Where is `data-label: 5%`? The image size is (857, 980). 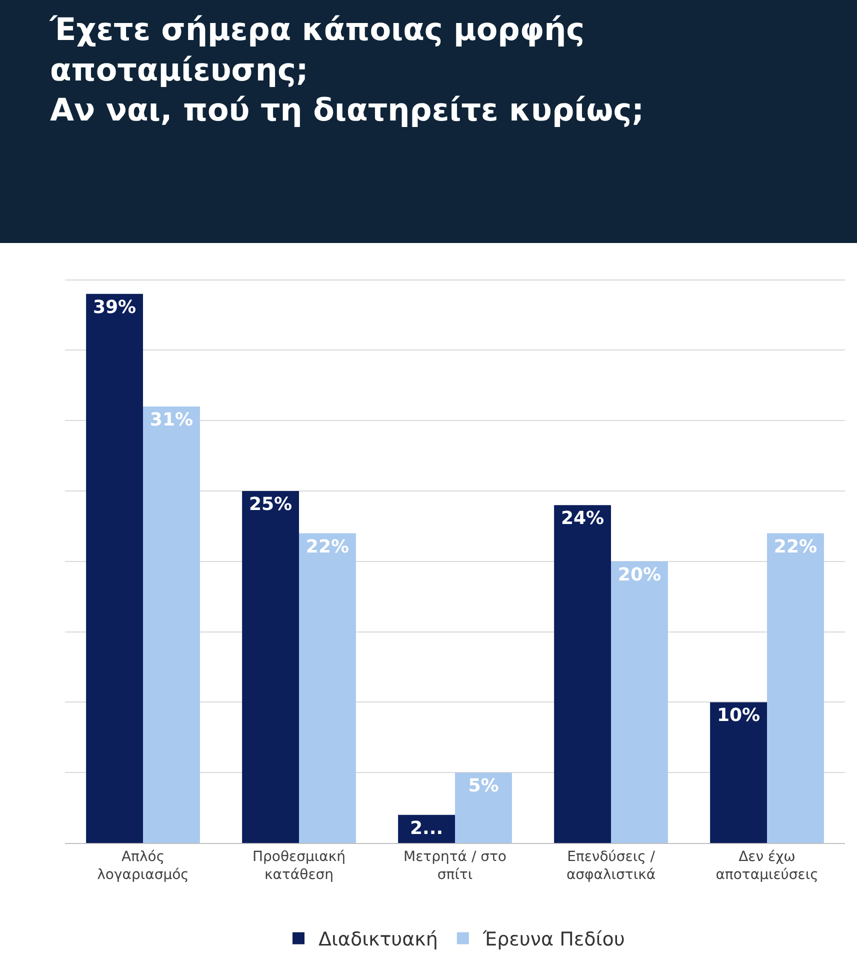 data-label: 5% is located at coordinates (483, 786).